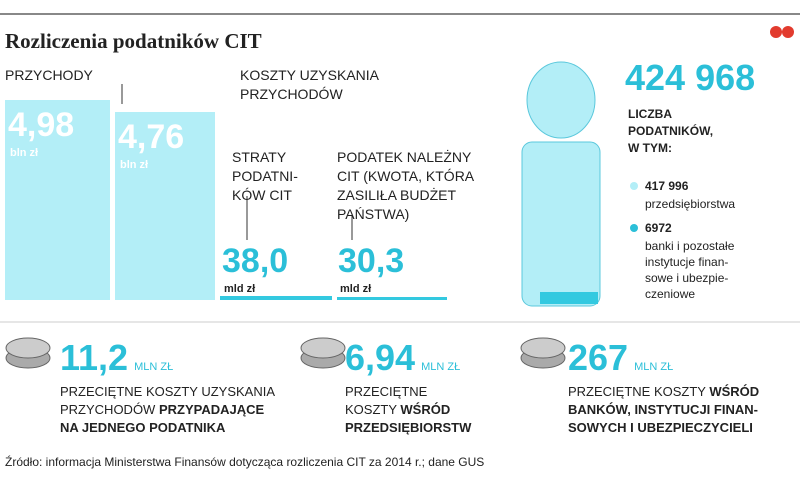 Image resolution: width=805 pixels, height=490 pixels. I want to click on stat-text: PRZECIĘTNE KOSZTY UZYSKANIA, so click(167, 391).